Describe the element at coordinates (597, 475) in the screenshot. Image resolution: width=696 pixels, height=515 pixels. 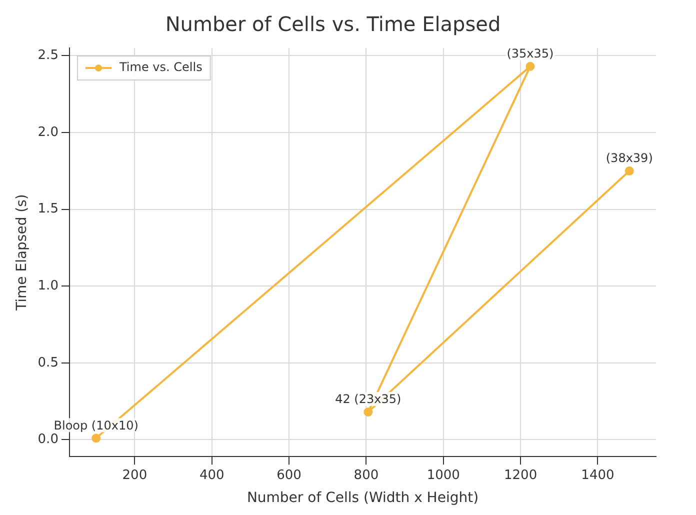
I see `x-tick-label: 1400` at that location.